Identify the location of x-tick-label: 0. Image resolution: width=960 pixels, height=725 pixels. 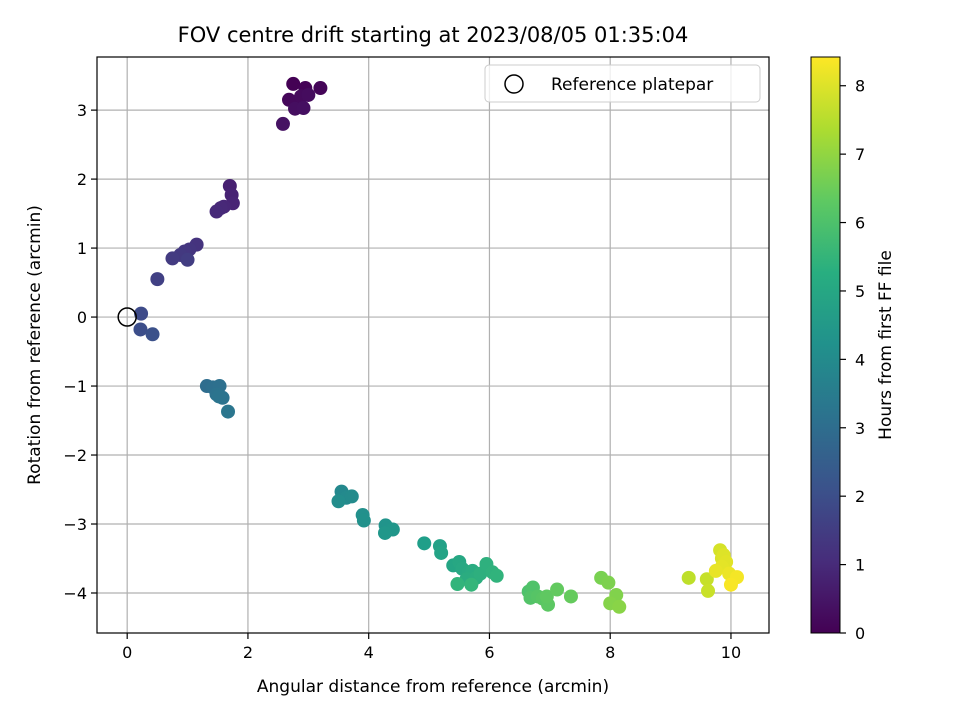
(127, 652).